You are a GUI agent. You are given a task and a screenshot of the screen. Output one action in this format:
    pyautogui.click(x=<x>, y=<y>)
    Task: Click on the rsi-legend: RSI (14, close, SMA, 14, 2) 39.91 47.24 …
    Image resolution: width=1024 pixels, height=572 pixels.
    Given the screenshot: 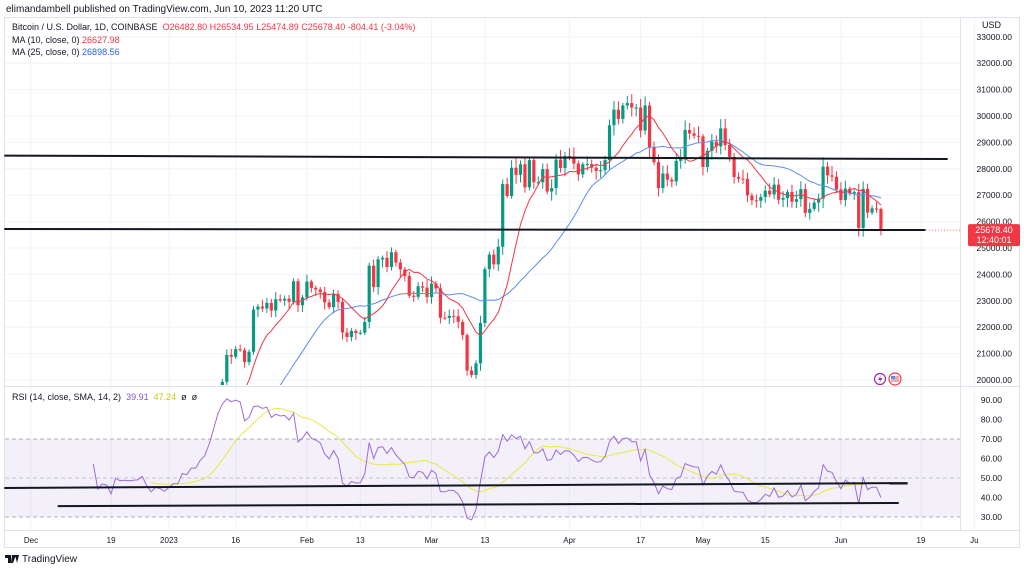 What is the action you would take?
    pyautogui.click(x=104, y=397)
    